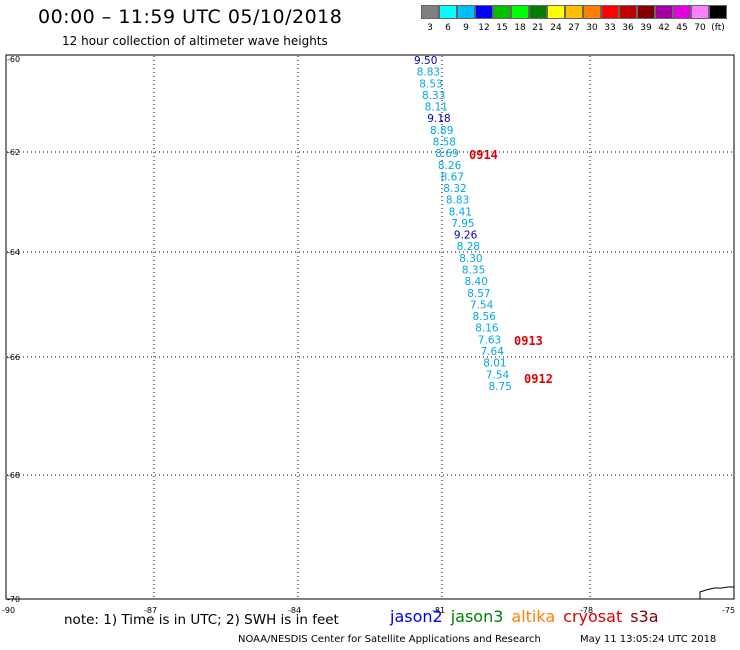 This screenshot has width=740, height=650. I want to click on wave-height-value: 8.53, so click(430, 84).